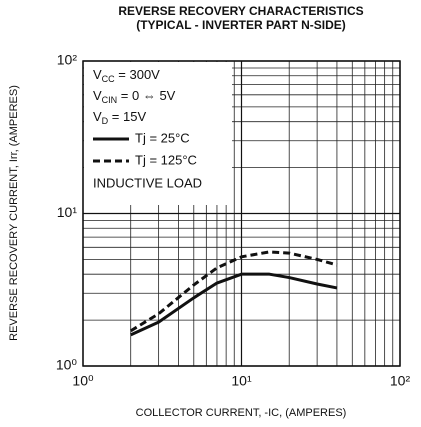  Describe the element at coordinates (138, 74) in the screenshot. I see `annotation-part: = 300V` at that location.